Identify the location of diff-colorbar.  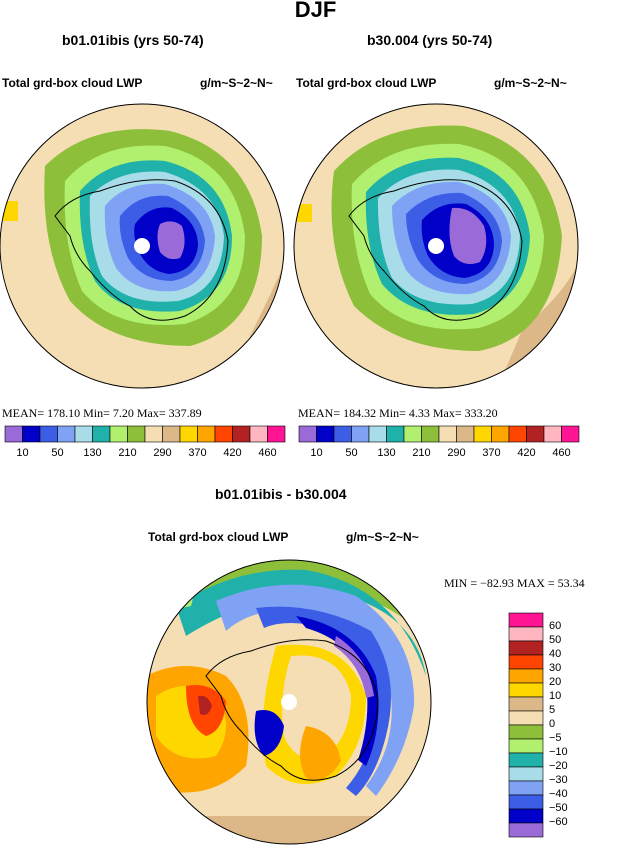
(526, 725).